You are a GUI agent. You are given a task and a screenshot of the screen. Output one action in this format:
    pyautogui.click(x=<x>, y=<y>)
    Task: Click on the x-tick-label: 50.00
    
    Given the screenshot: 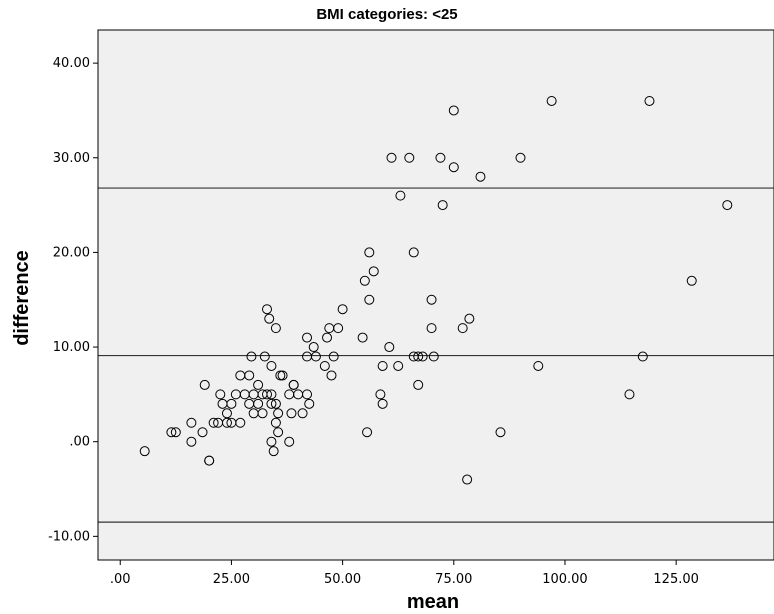 What is the action you would take?
    pyautogui.click(x=342, y=579)
    